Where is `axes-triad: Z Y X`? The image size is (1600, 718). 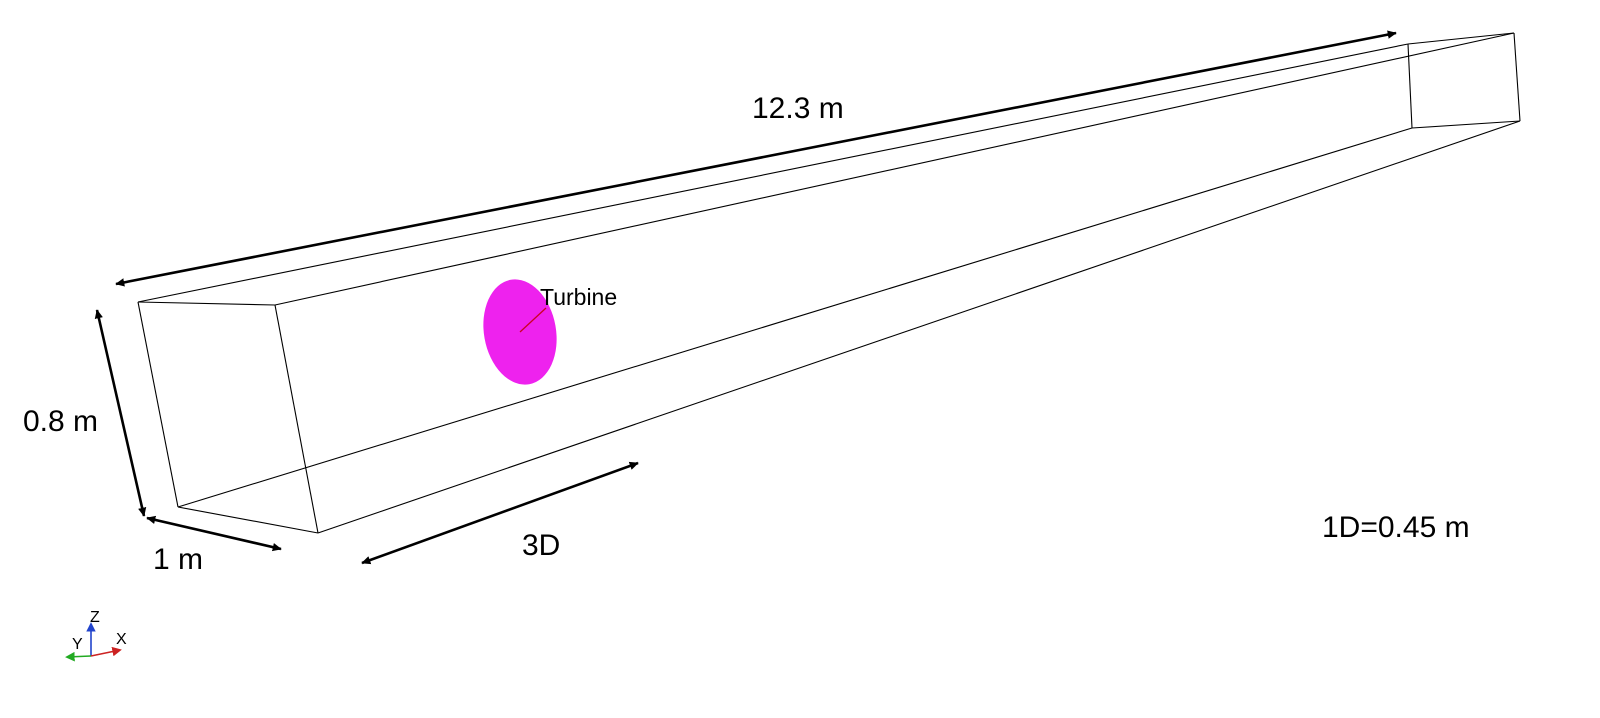 axes-triad: Z Y X is located at coordinates (96, 635).